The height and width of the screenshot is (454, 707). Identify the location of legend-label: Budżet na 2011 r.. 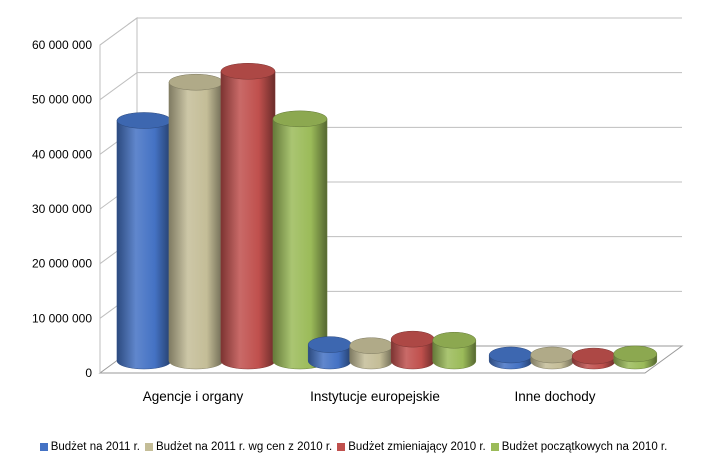
(95, 447).